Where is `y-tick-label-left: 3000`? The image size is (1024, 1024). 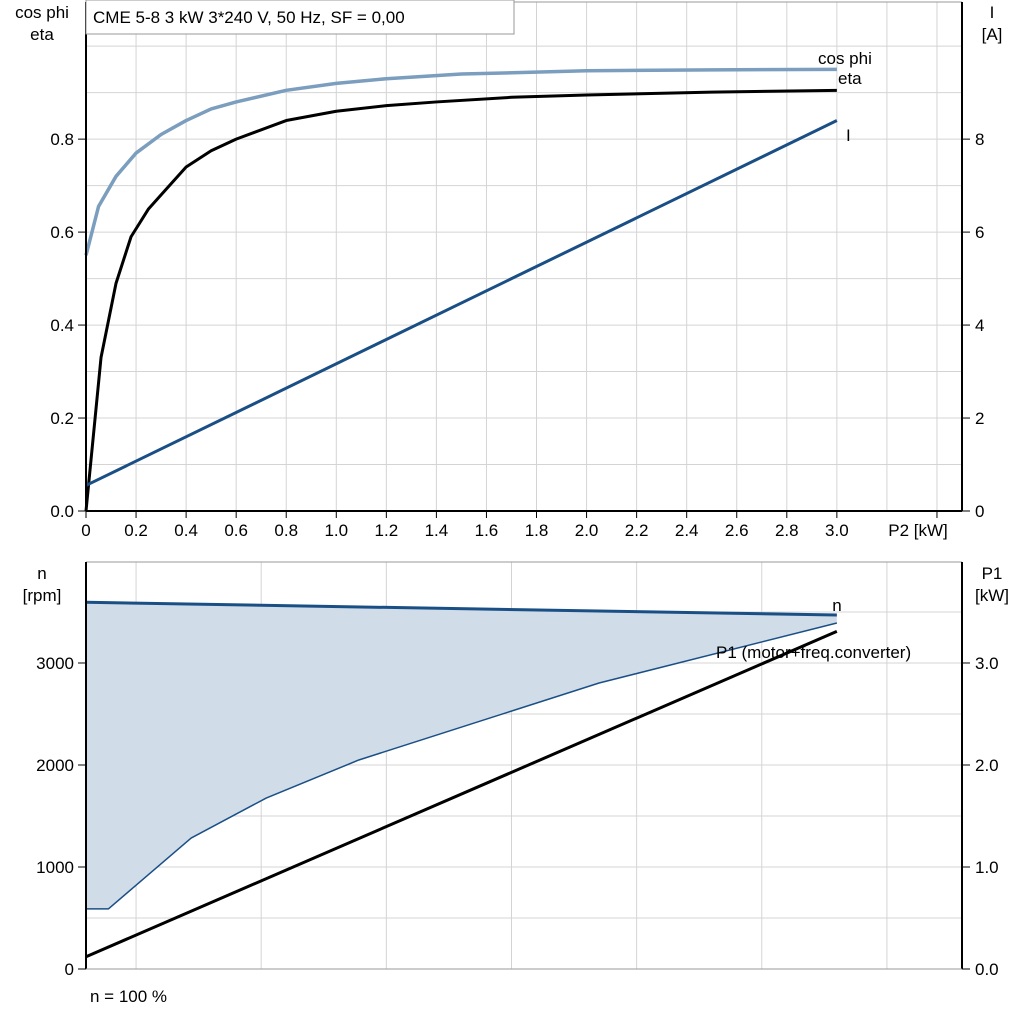
y-tick-label-left: 3000 is located at coordinates (55, 663).